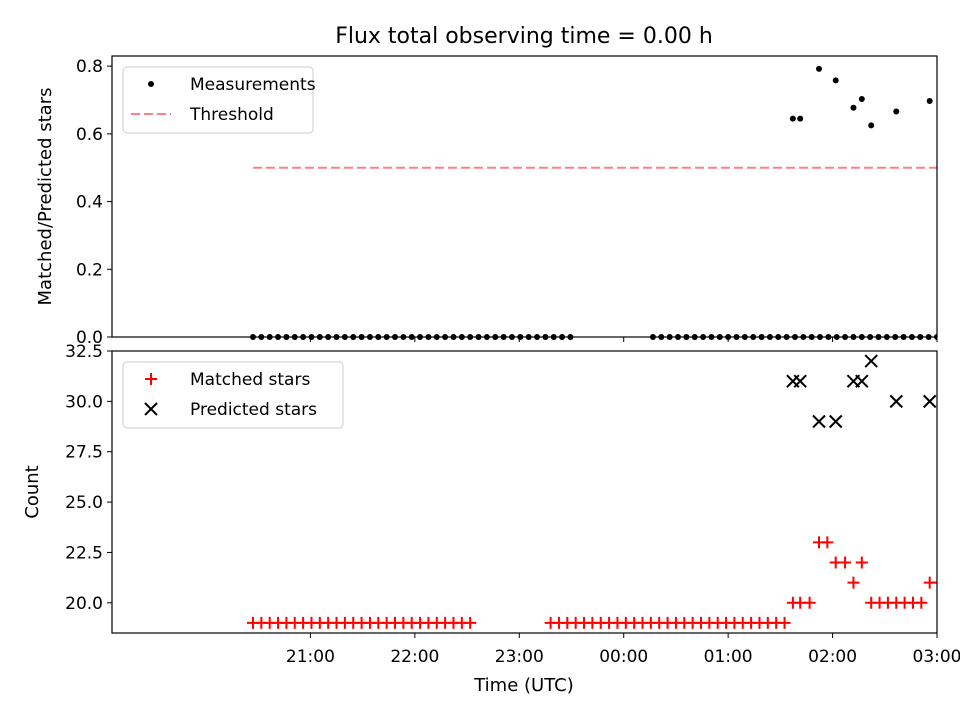 The image size is (960, 720). What do you see at coordinates (89, 270) in the screenshot?
I see `y-tick-label: 0.2` at bounding box center [89, 270].